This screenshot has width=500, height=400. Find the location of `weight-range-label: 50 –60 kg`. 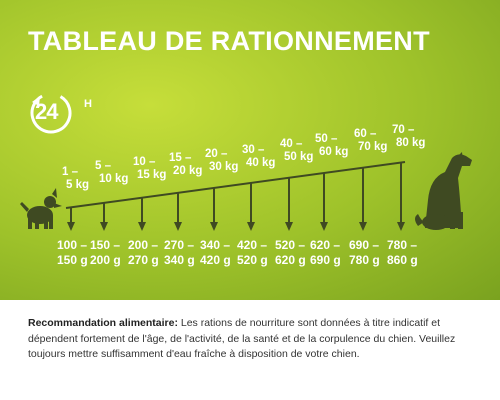

weight-range-label: 50 –60 kg is located at coordinates (335, 146).